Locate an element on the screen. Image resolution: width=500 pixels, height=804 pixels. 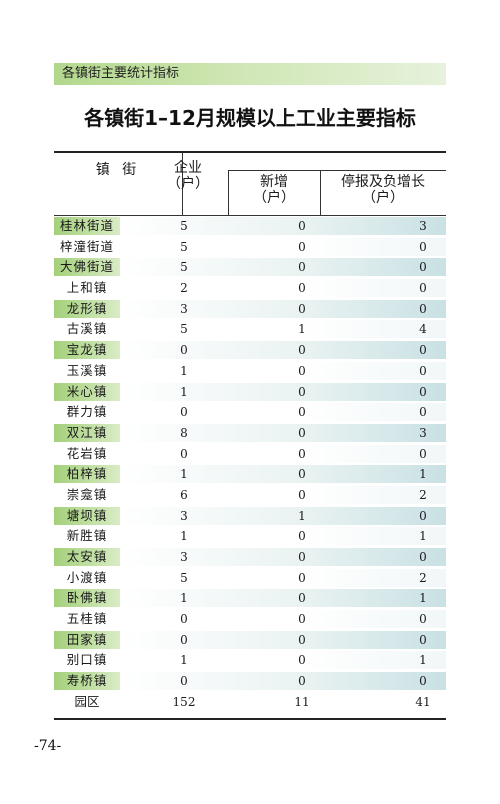
table-row: 米心镇 1 0 0 is located at coordinates (250, 392).